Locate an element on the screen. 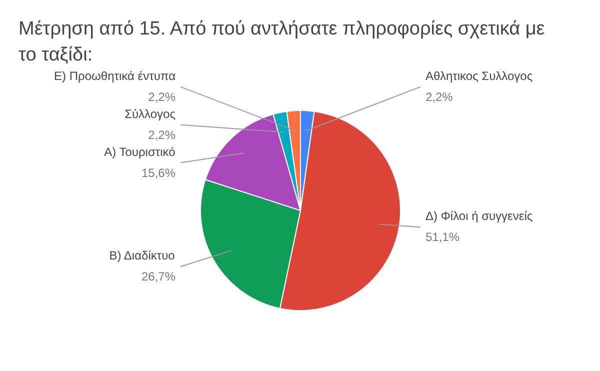 The height and width of the screenshot is (371, 600). slice-label: Αθλητικος Συλλογος is located at coordinates (479, 75).